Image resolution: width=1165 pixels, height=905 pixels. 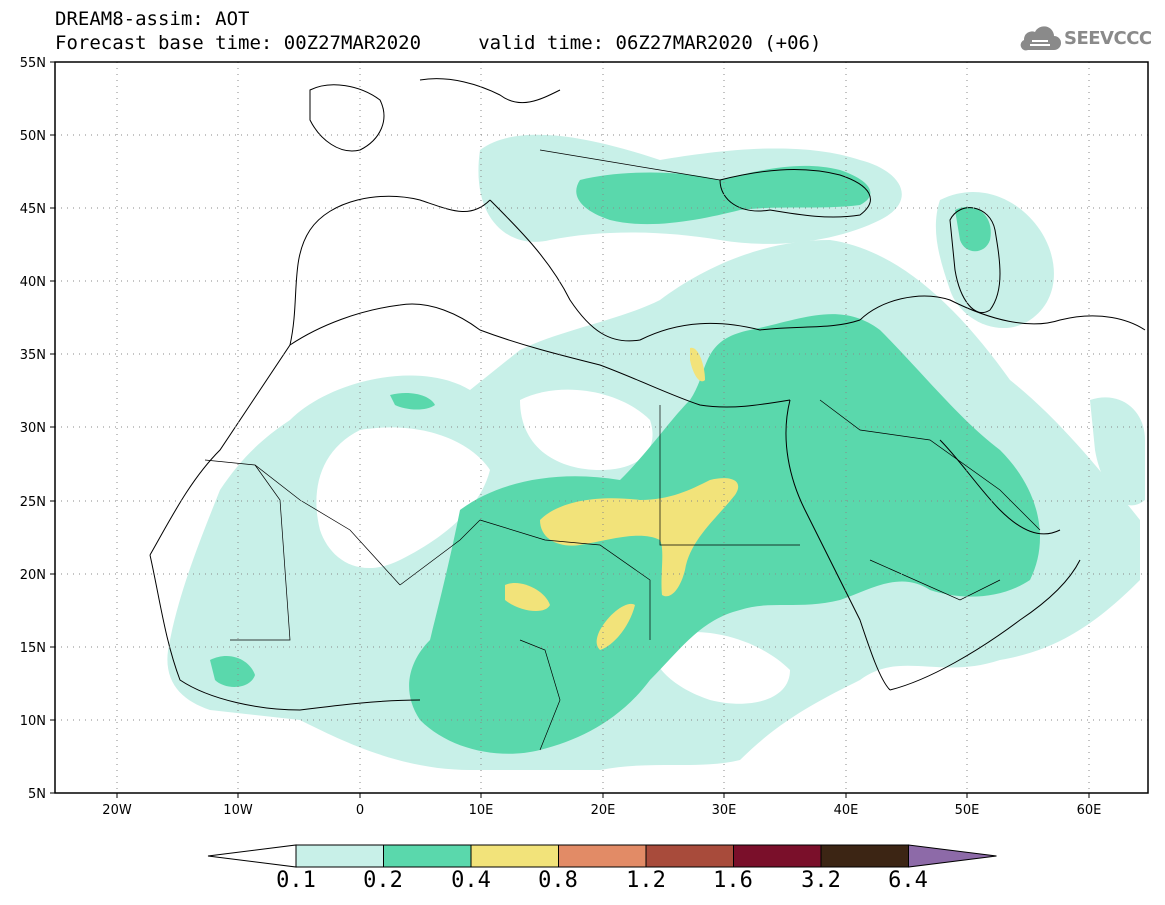 What do you see at coordinates (952, 856) in the screenshot?
I see `colorbar-swatch-high` at bounding box center [952, 856].